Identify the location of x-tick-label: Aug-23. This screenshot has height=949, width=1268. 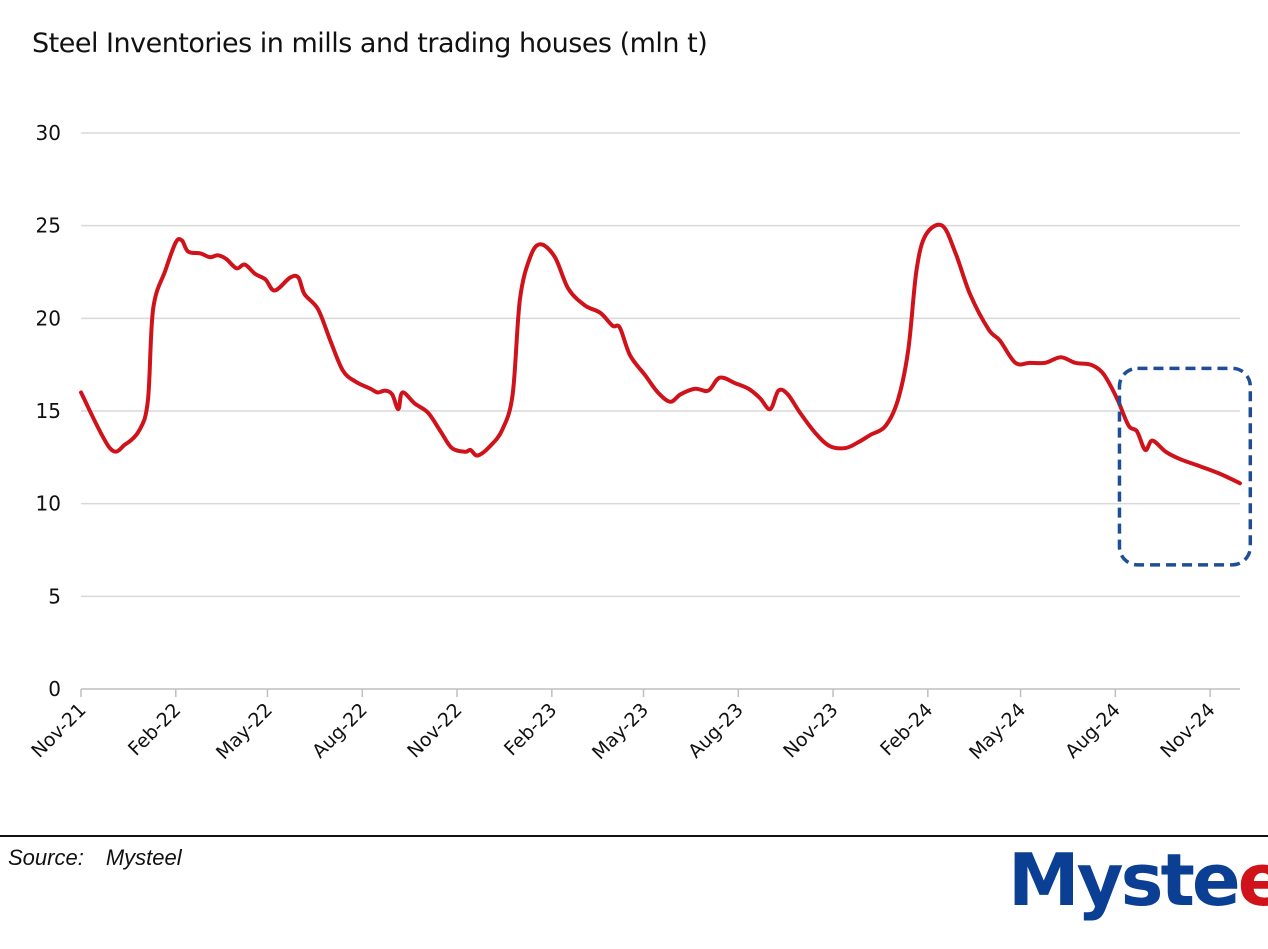
(716, 731).